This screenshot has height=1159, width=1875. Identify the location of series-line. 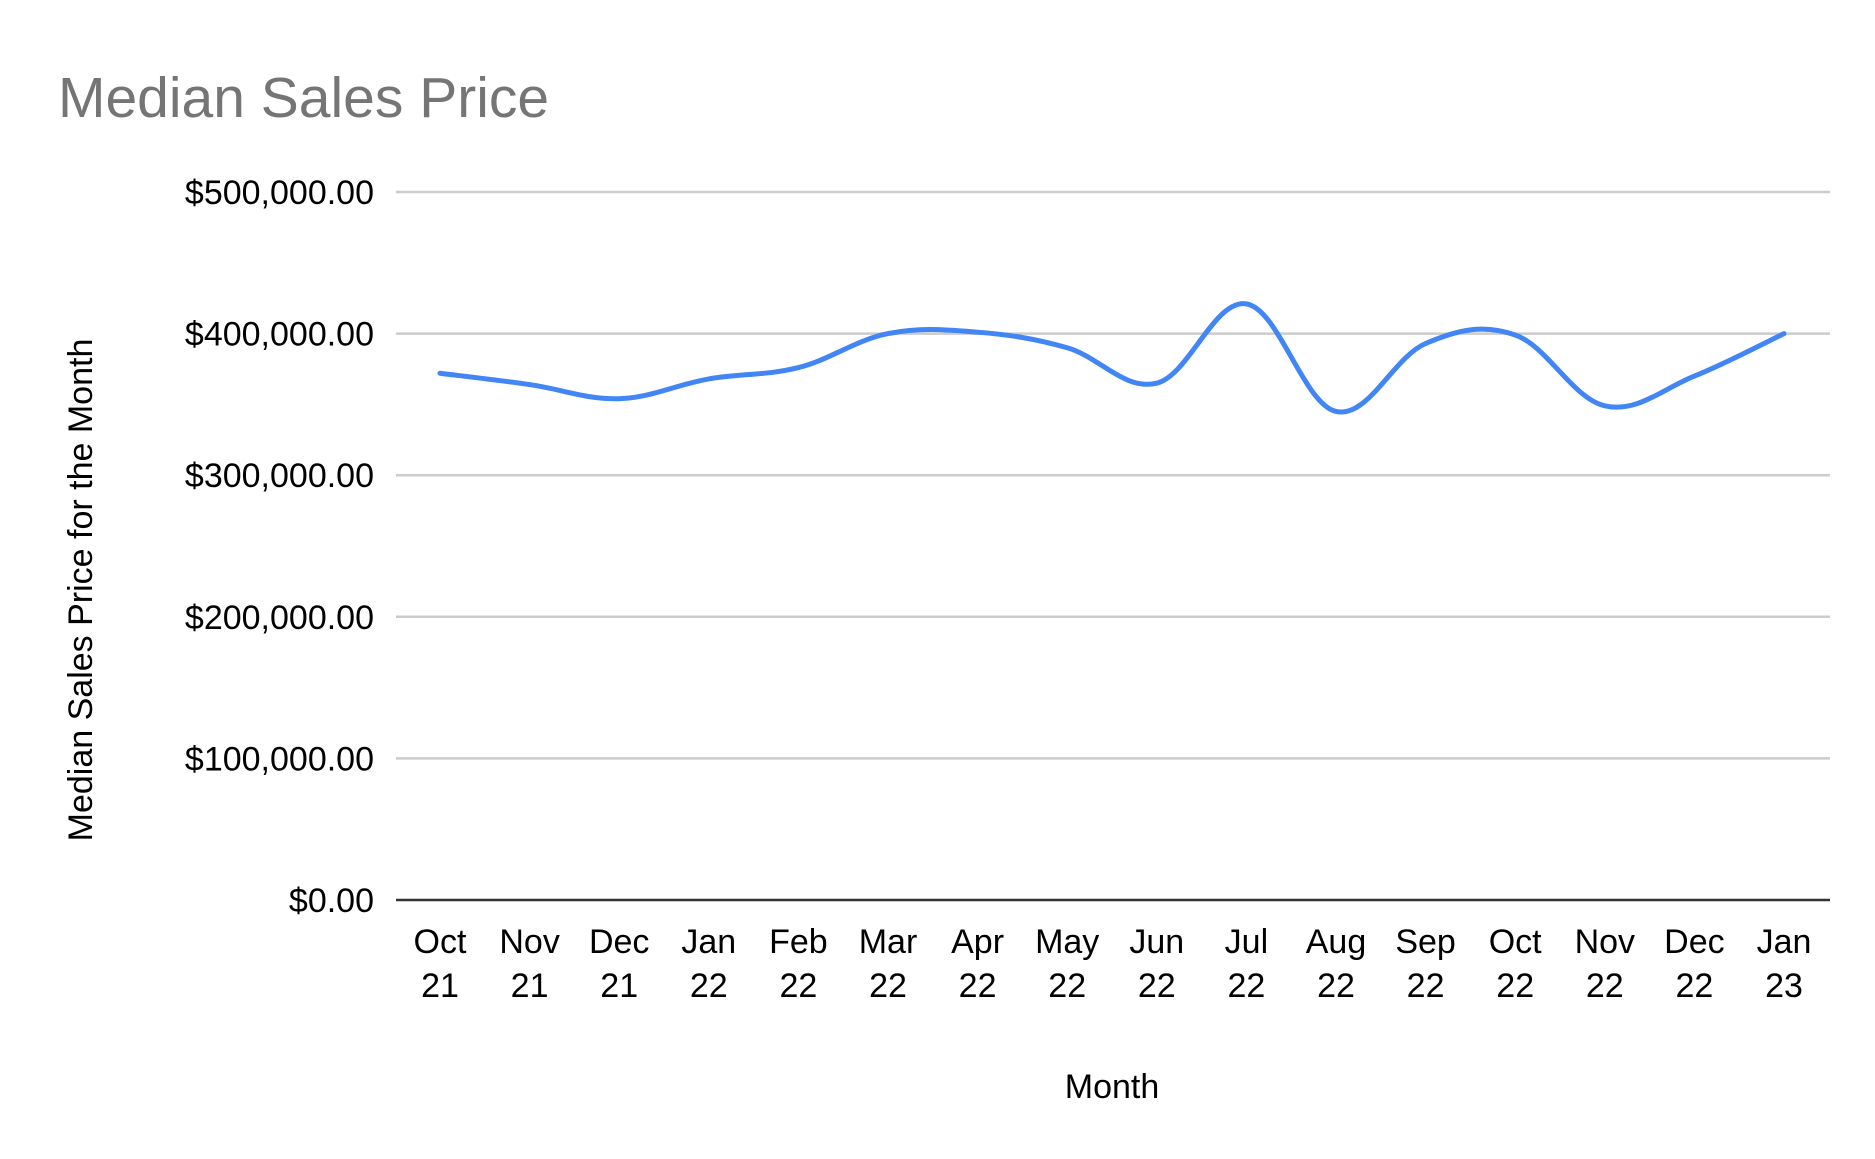
(1112, 358).